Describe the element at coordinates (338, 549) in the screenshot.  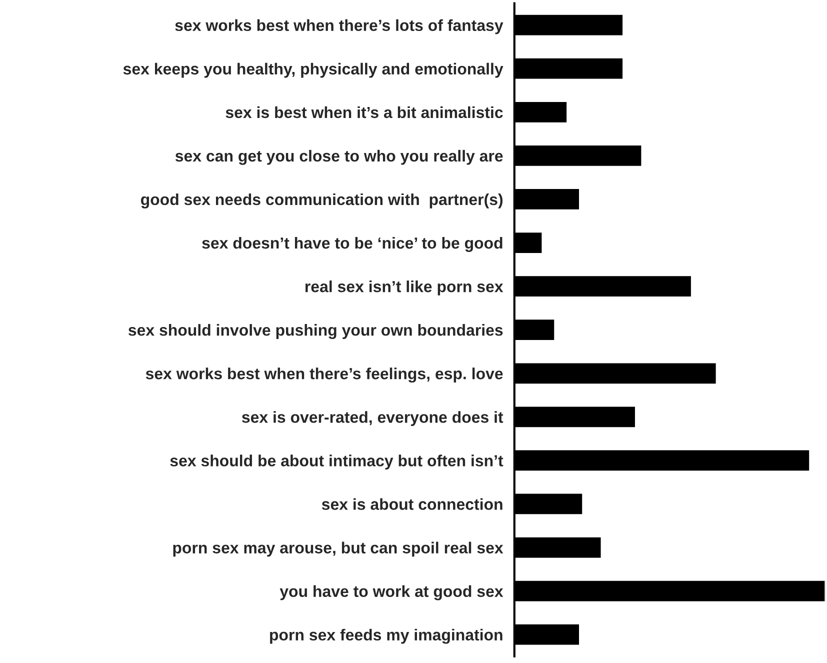
I see `y-tick-label: porn sex may arouse, but can spoil real sex` at that location.